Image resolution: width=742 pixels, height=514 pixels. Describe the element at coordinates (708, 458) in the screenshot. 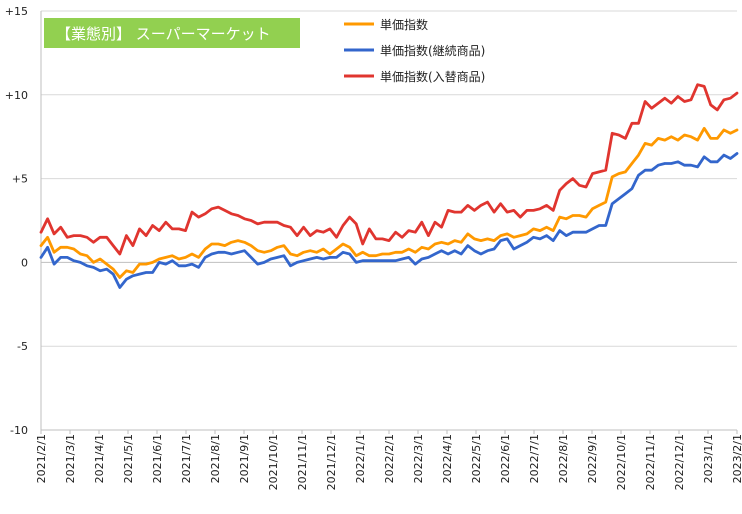

I see `x-tick-label: 2023/1/1` at that location.